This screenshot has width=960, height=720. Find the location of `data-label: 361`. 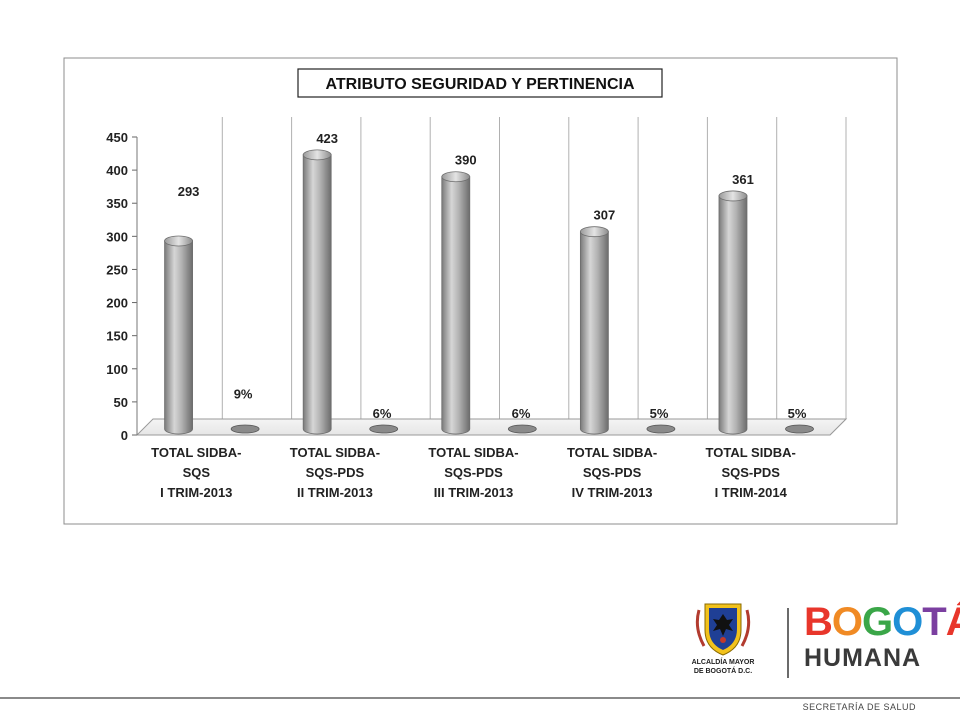

data-label: 361 is located at coordinates (743, 179).